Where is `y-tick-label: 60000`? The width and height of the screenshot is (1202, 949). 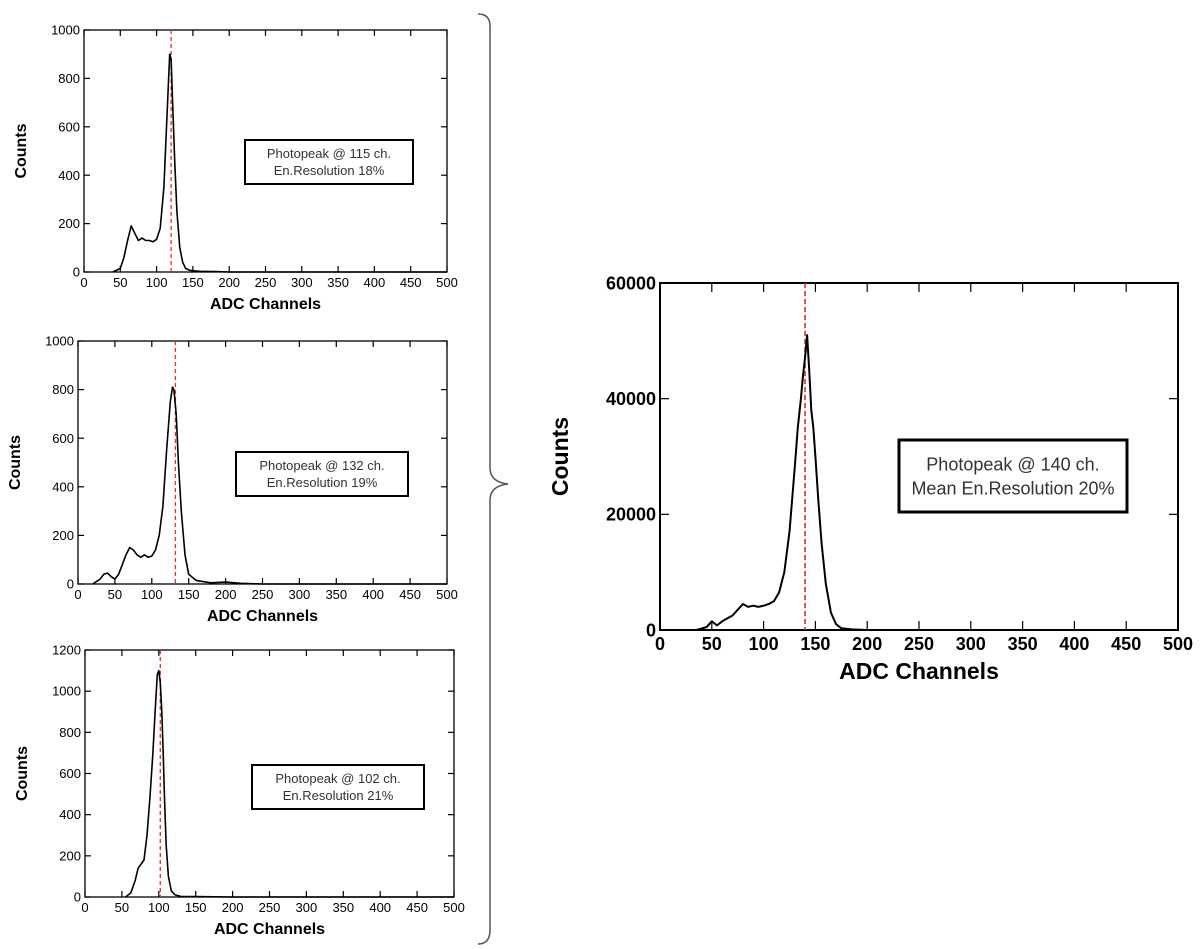 y-tick-label: 60000 is located at coordinates (631, 283).